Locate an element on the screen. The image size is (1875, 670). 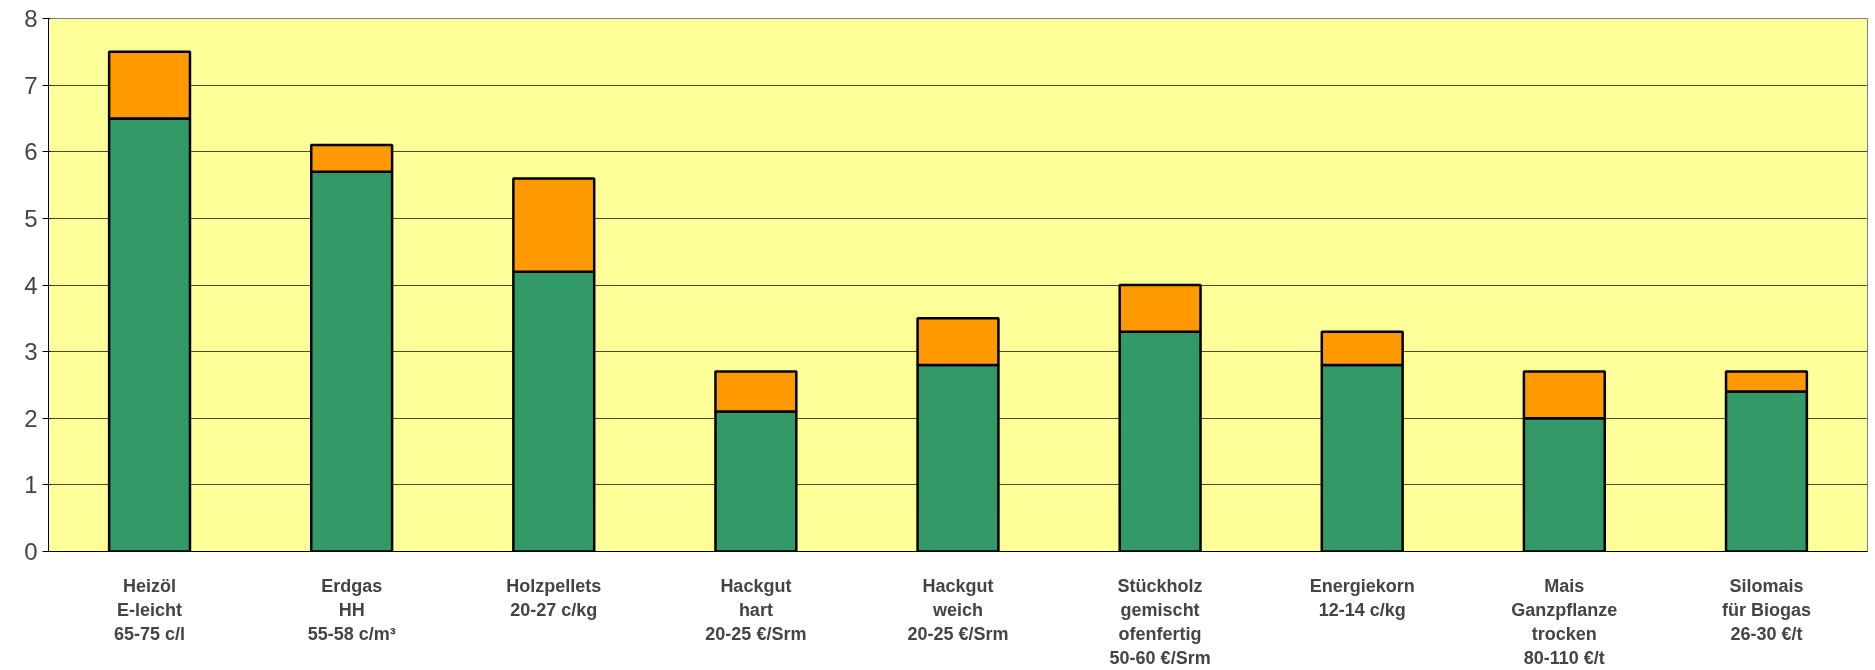
x-tick-label: Erdgas HH 55-58 c/m³ is located at coordinates (351, 609).